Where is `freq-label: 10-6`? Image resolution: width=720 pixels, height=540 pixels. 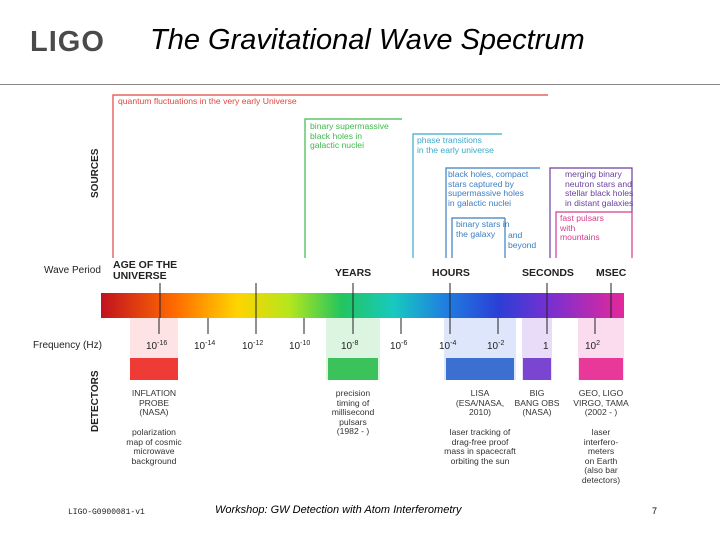
freq-label: 10-6 is located at coordinates (399, 346).